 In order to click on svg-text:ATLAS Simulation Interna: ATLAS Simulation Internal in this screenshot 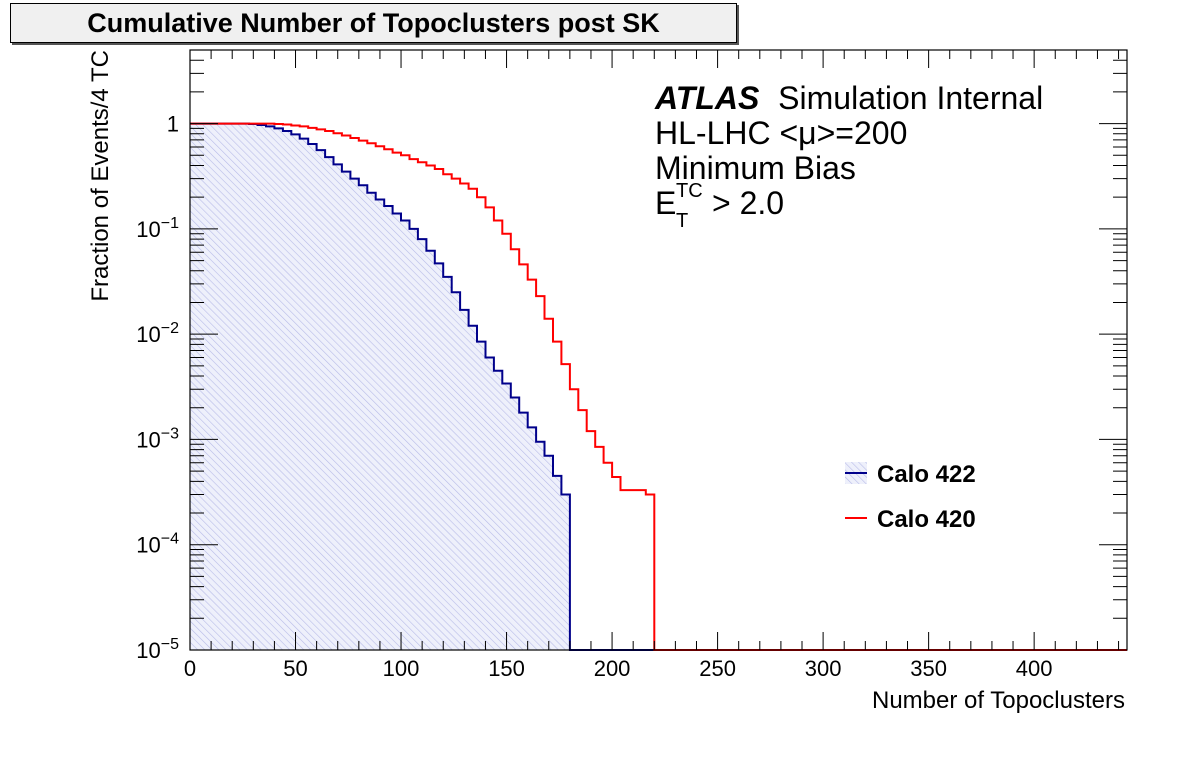, I will do `click(848, 98)`.